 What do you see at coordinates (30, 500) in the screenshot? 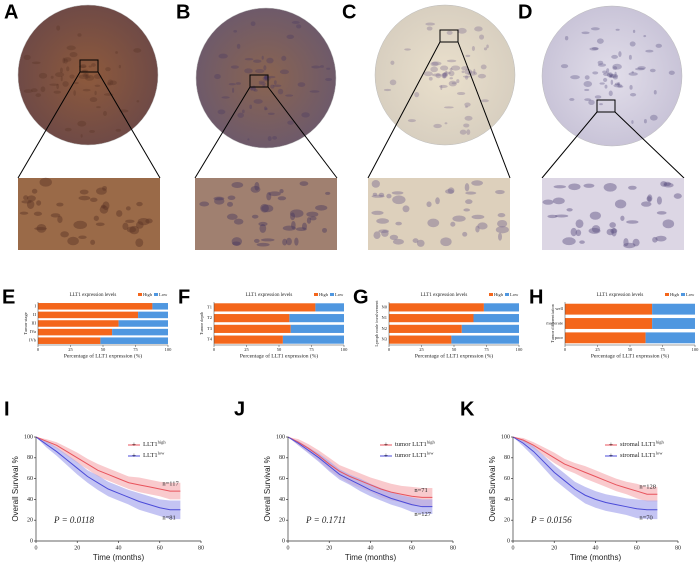
I see `y-tick-label: 40` at bounding box center [30, 500].